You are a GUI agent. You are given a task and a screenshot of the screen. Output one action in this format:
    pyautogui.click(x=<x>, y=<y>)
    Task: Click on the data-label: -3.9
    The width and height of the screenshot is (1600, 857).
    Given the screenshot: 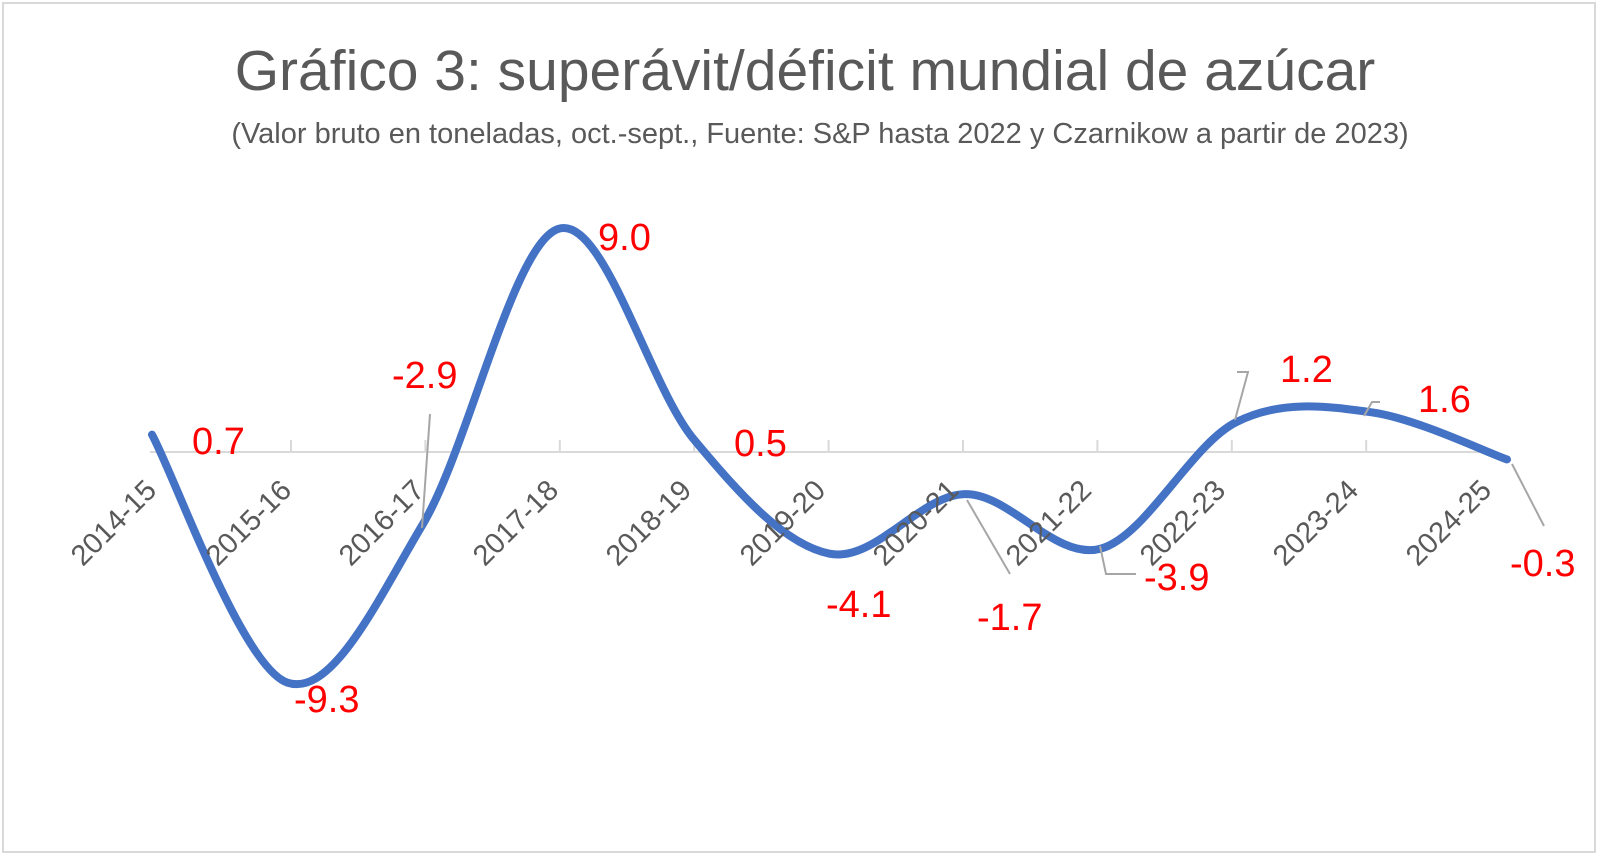 What is the action you would take?
    pyautogui.click(x=1176, y=578)
    